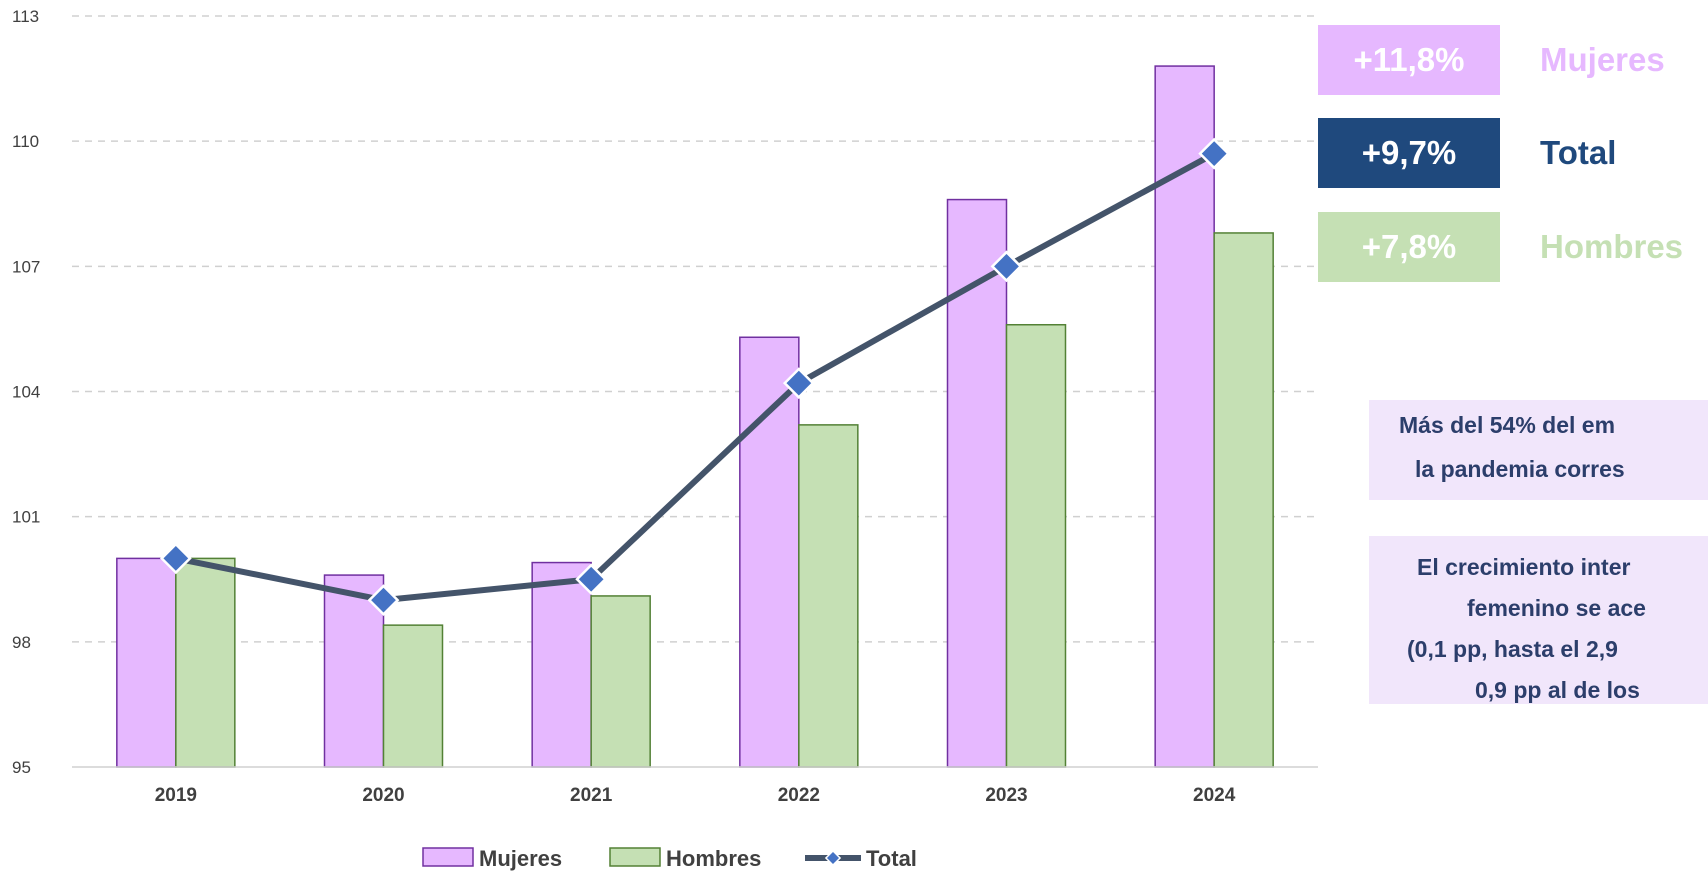  Describe the element at coordinates (713, 858) in the screenshot. I see `legend-label-hombres: Hombres` at that location.